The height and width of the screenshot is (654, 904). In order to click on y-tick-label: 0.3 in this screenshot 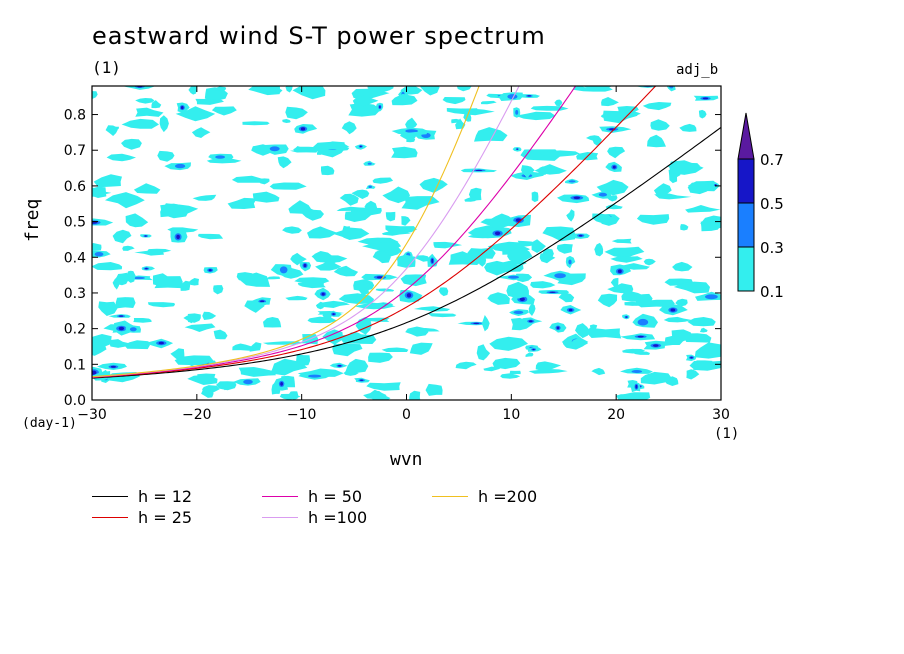, I will do `click(75, 294)`.